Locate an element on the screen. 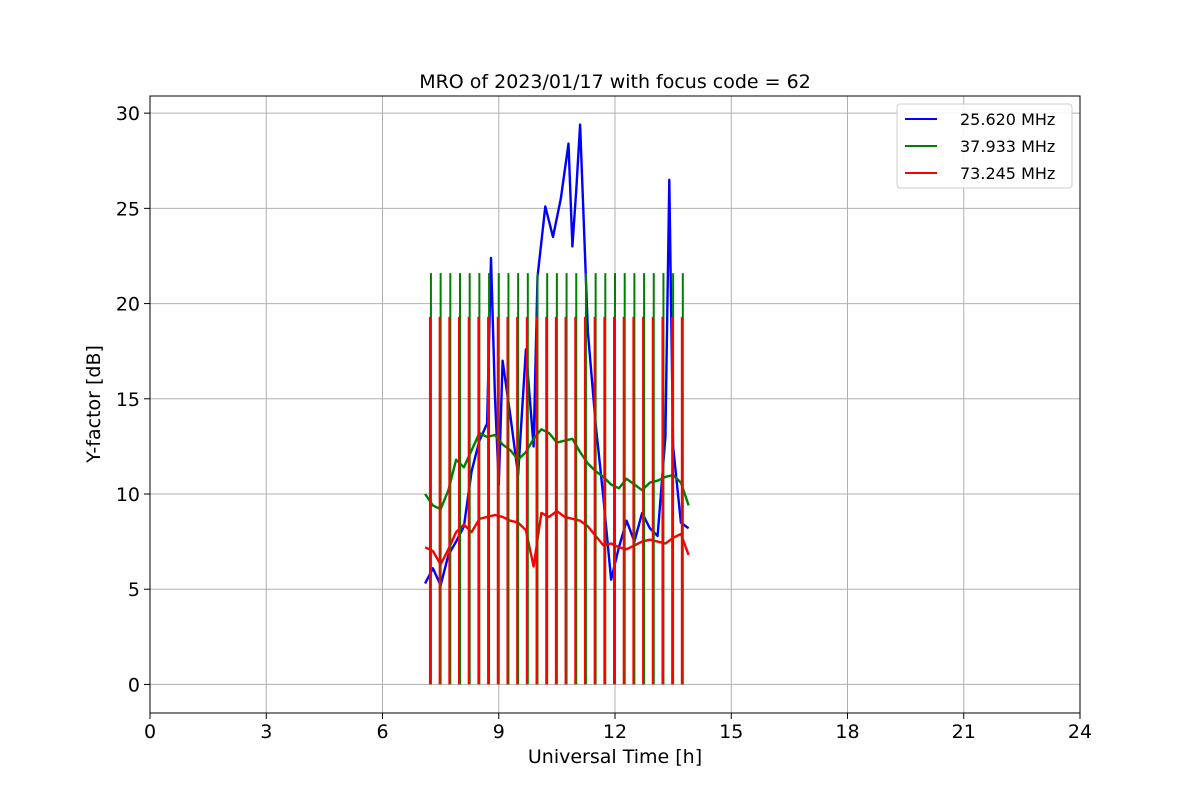 This screenshot has width=1200, height=800. x-tick-label: 3 is located at coordinates (266, 732).